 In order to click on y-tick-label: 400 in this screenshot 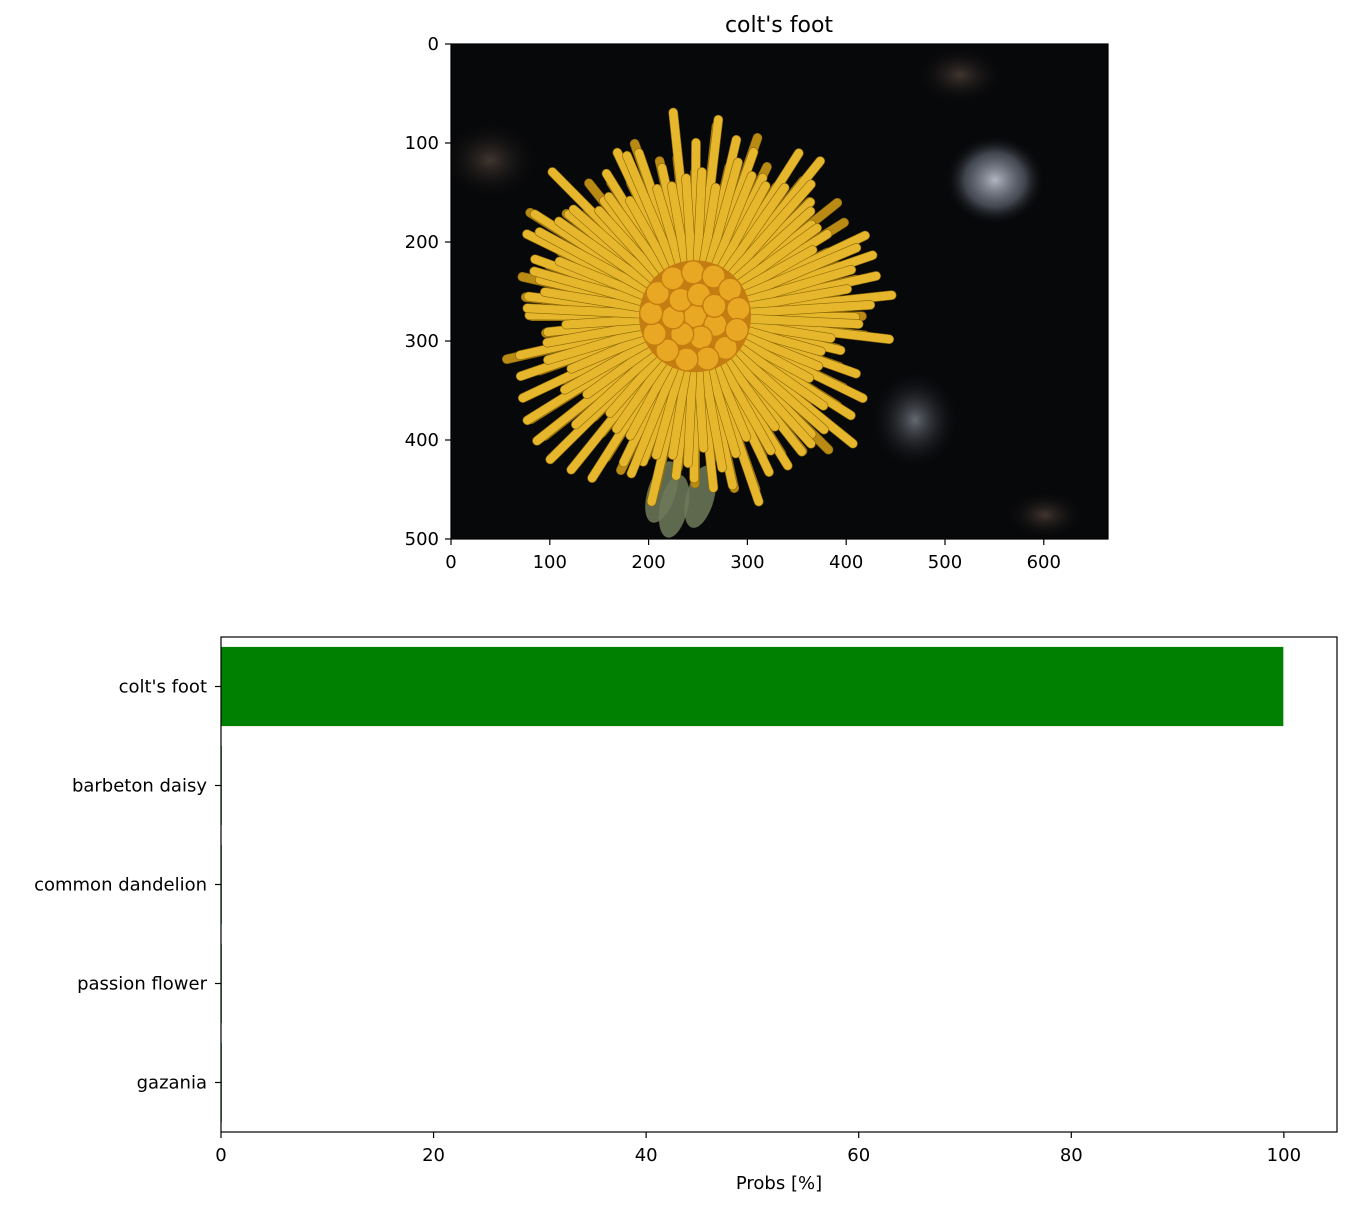, I will do `click(422, 440)`.